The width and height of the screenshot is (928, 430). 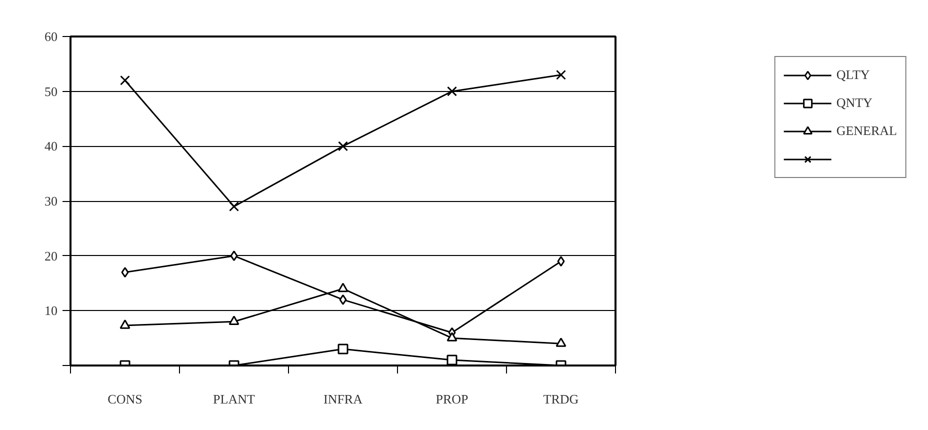 I want to click on x-tick-label: PLANT, so click(x=234, y=399).